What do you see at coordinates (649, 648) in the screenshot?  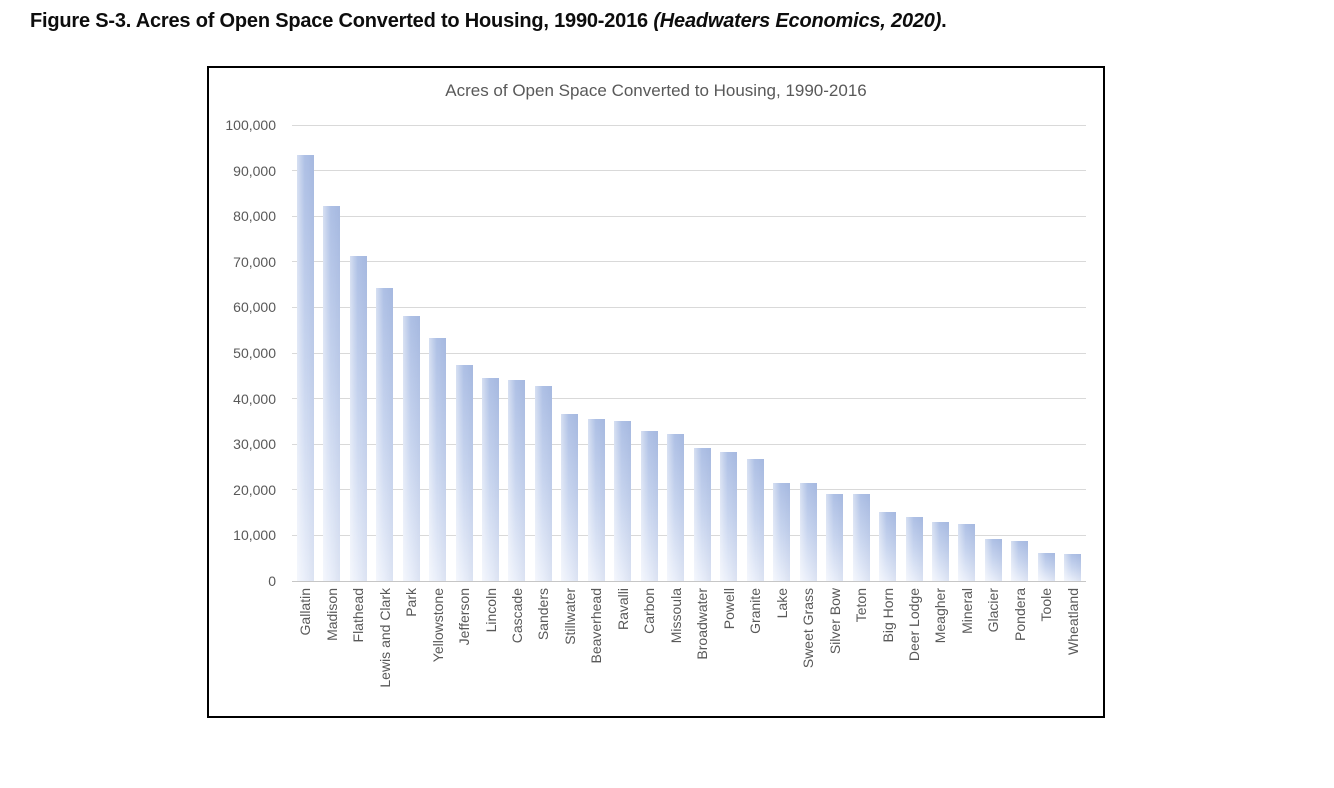 I see `category-label-slot: Carbon` at bounding box center [649, 648].